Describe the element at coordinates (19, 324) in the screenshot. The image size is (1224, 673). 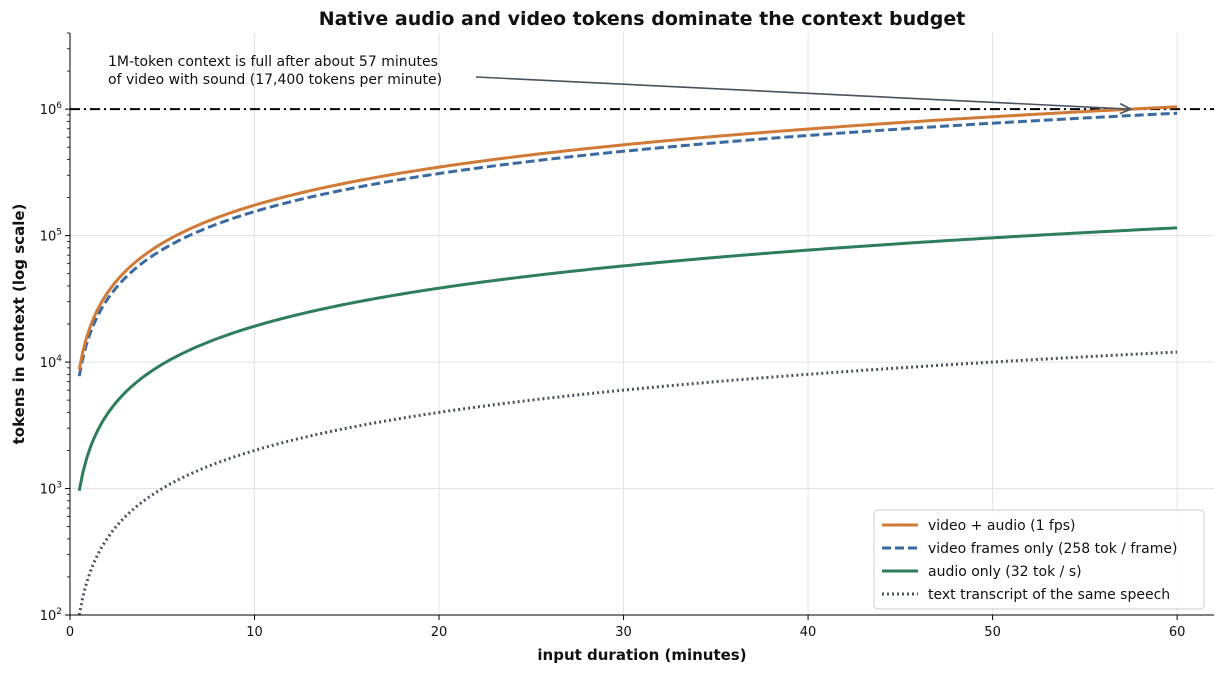
I see `y-axis-label: tokens in context (log scale)` at that location.